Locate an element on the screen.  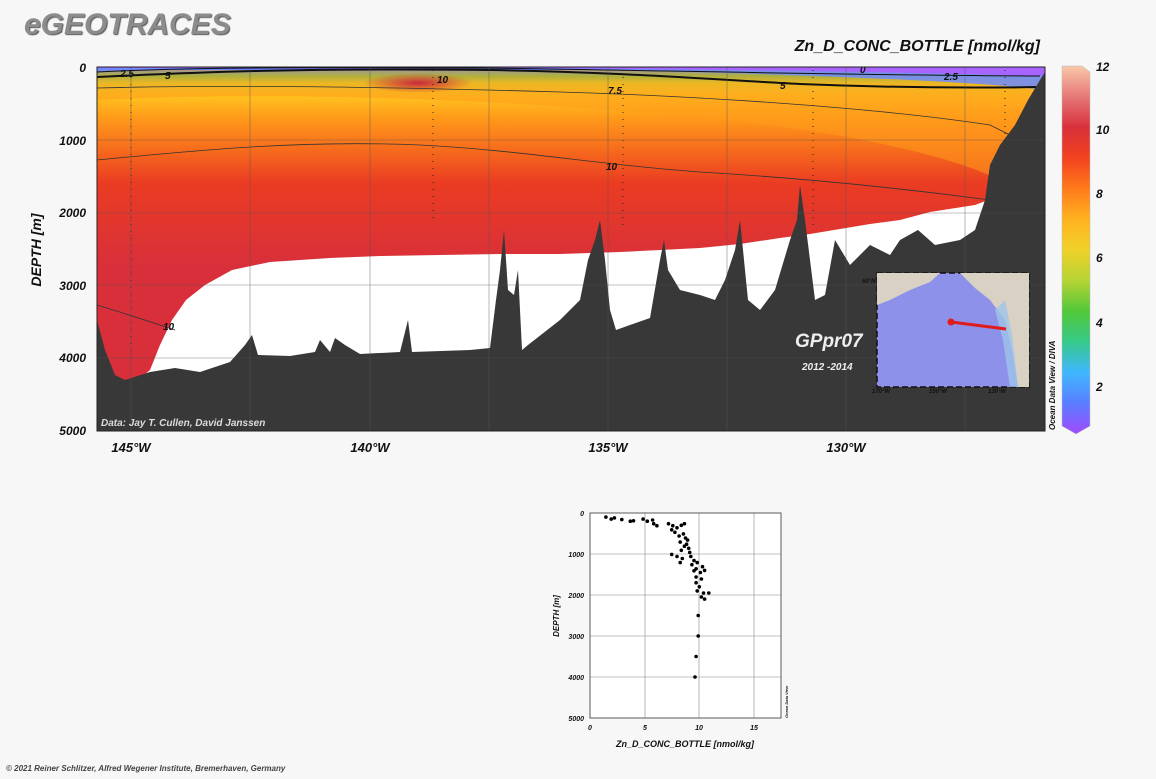
y-tick-label: 2000 is located at coordinates (72, 213).